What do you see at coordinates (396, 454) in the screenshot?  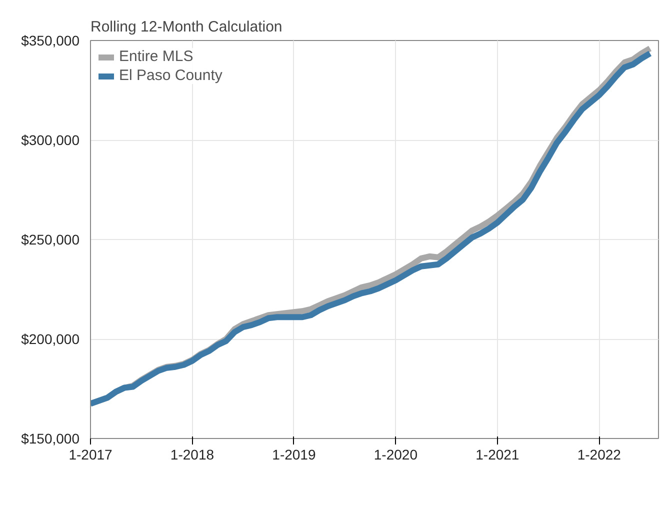 I see `x-tick-label: 1-2020` at bounding box center [396, 454].